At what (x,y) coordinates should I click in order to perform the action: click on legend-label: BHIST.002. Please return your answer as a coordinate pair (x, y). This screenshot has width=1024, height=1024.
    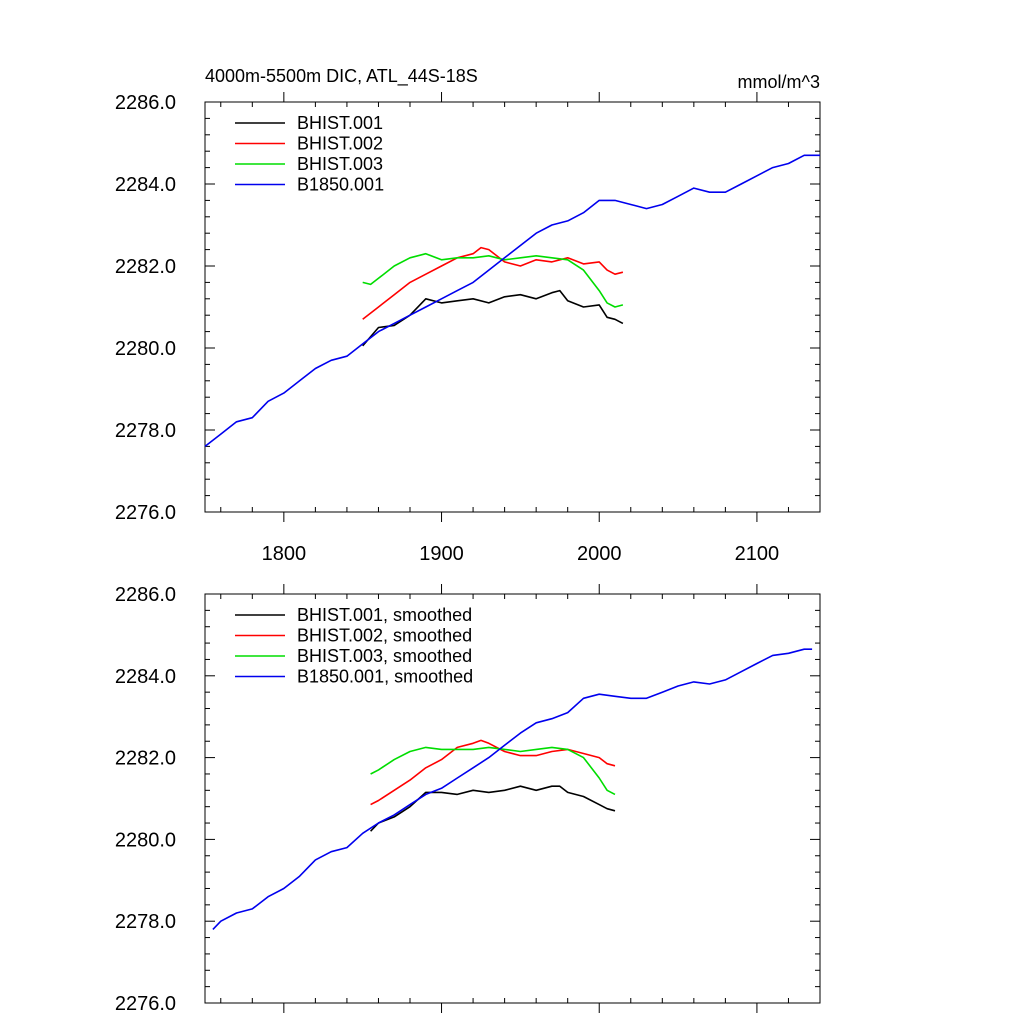
    Looking at the image, I should click on (340, 144).